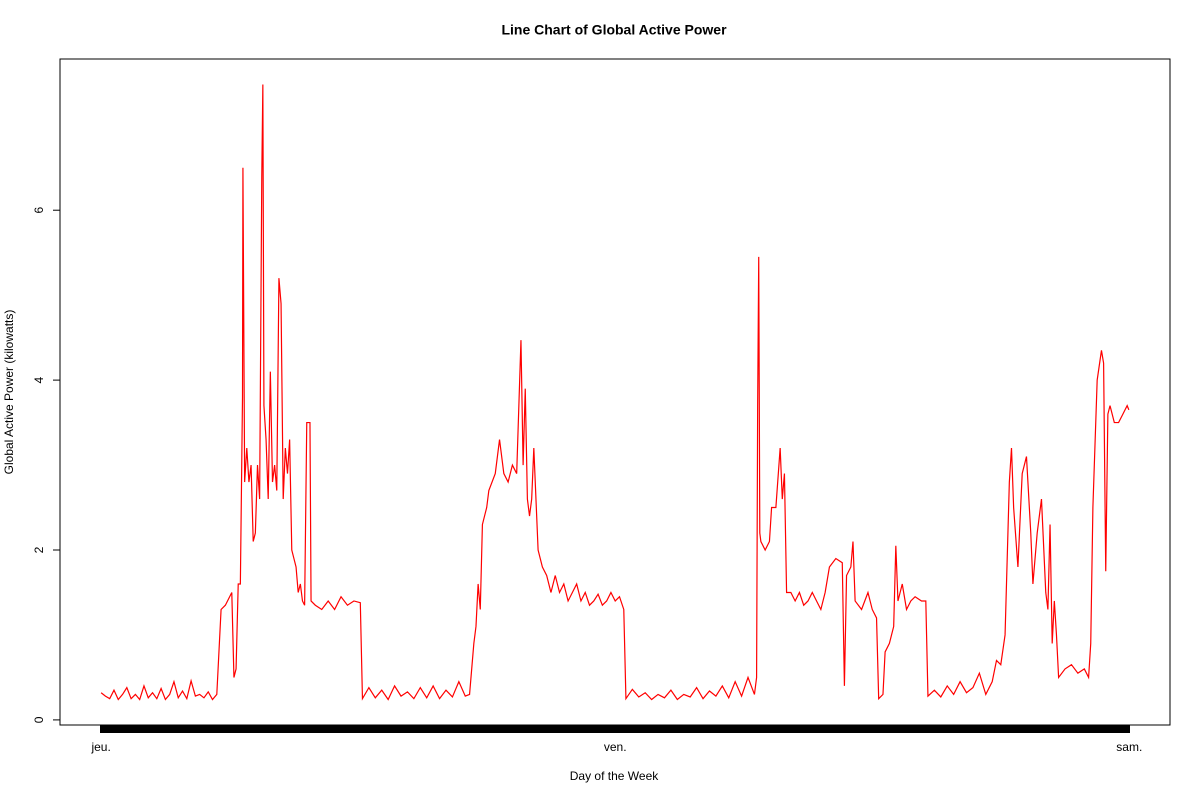 The width and height of the screenshot is (1200, 800). What do you see at coordinates (1129, 747) in the screenshot?
I see `x-tick-label: sam.` at bounding box center [1129, 747].